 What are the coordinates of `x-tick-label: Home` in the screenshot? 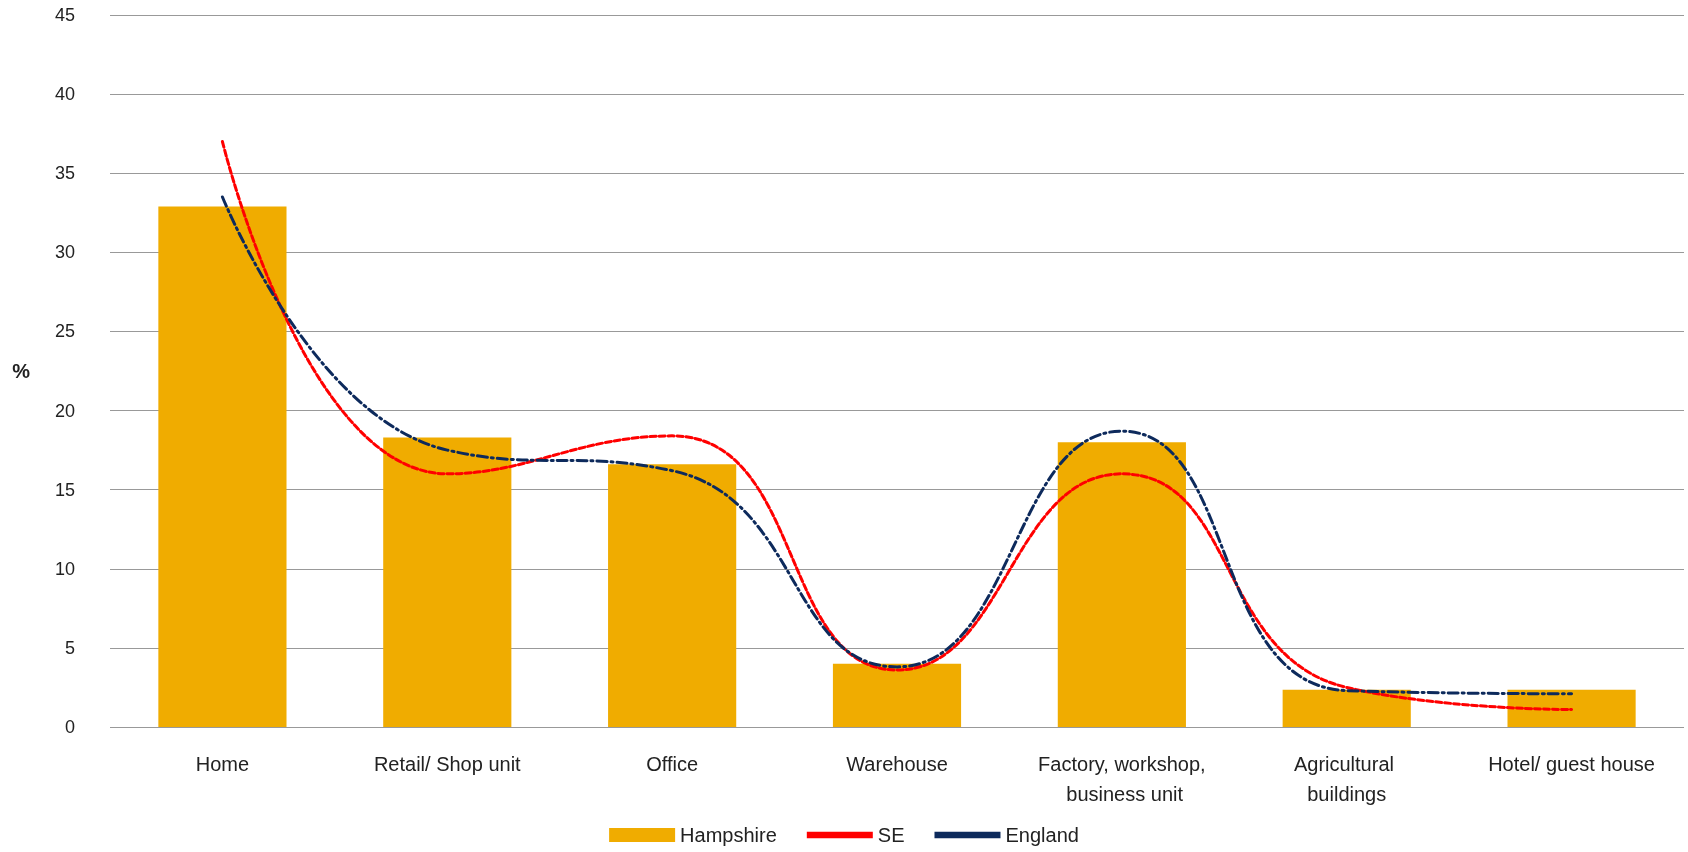 It's located at (222, 764).